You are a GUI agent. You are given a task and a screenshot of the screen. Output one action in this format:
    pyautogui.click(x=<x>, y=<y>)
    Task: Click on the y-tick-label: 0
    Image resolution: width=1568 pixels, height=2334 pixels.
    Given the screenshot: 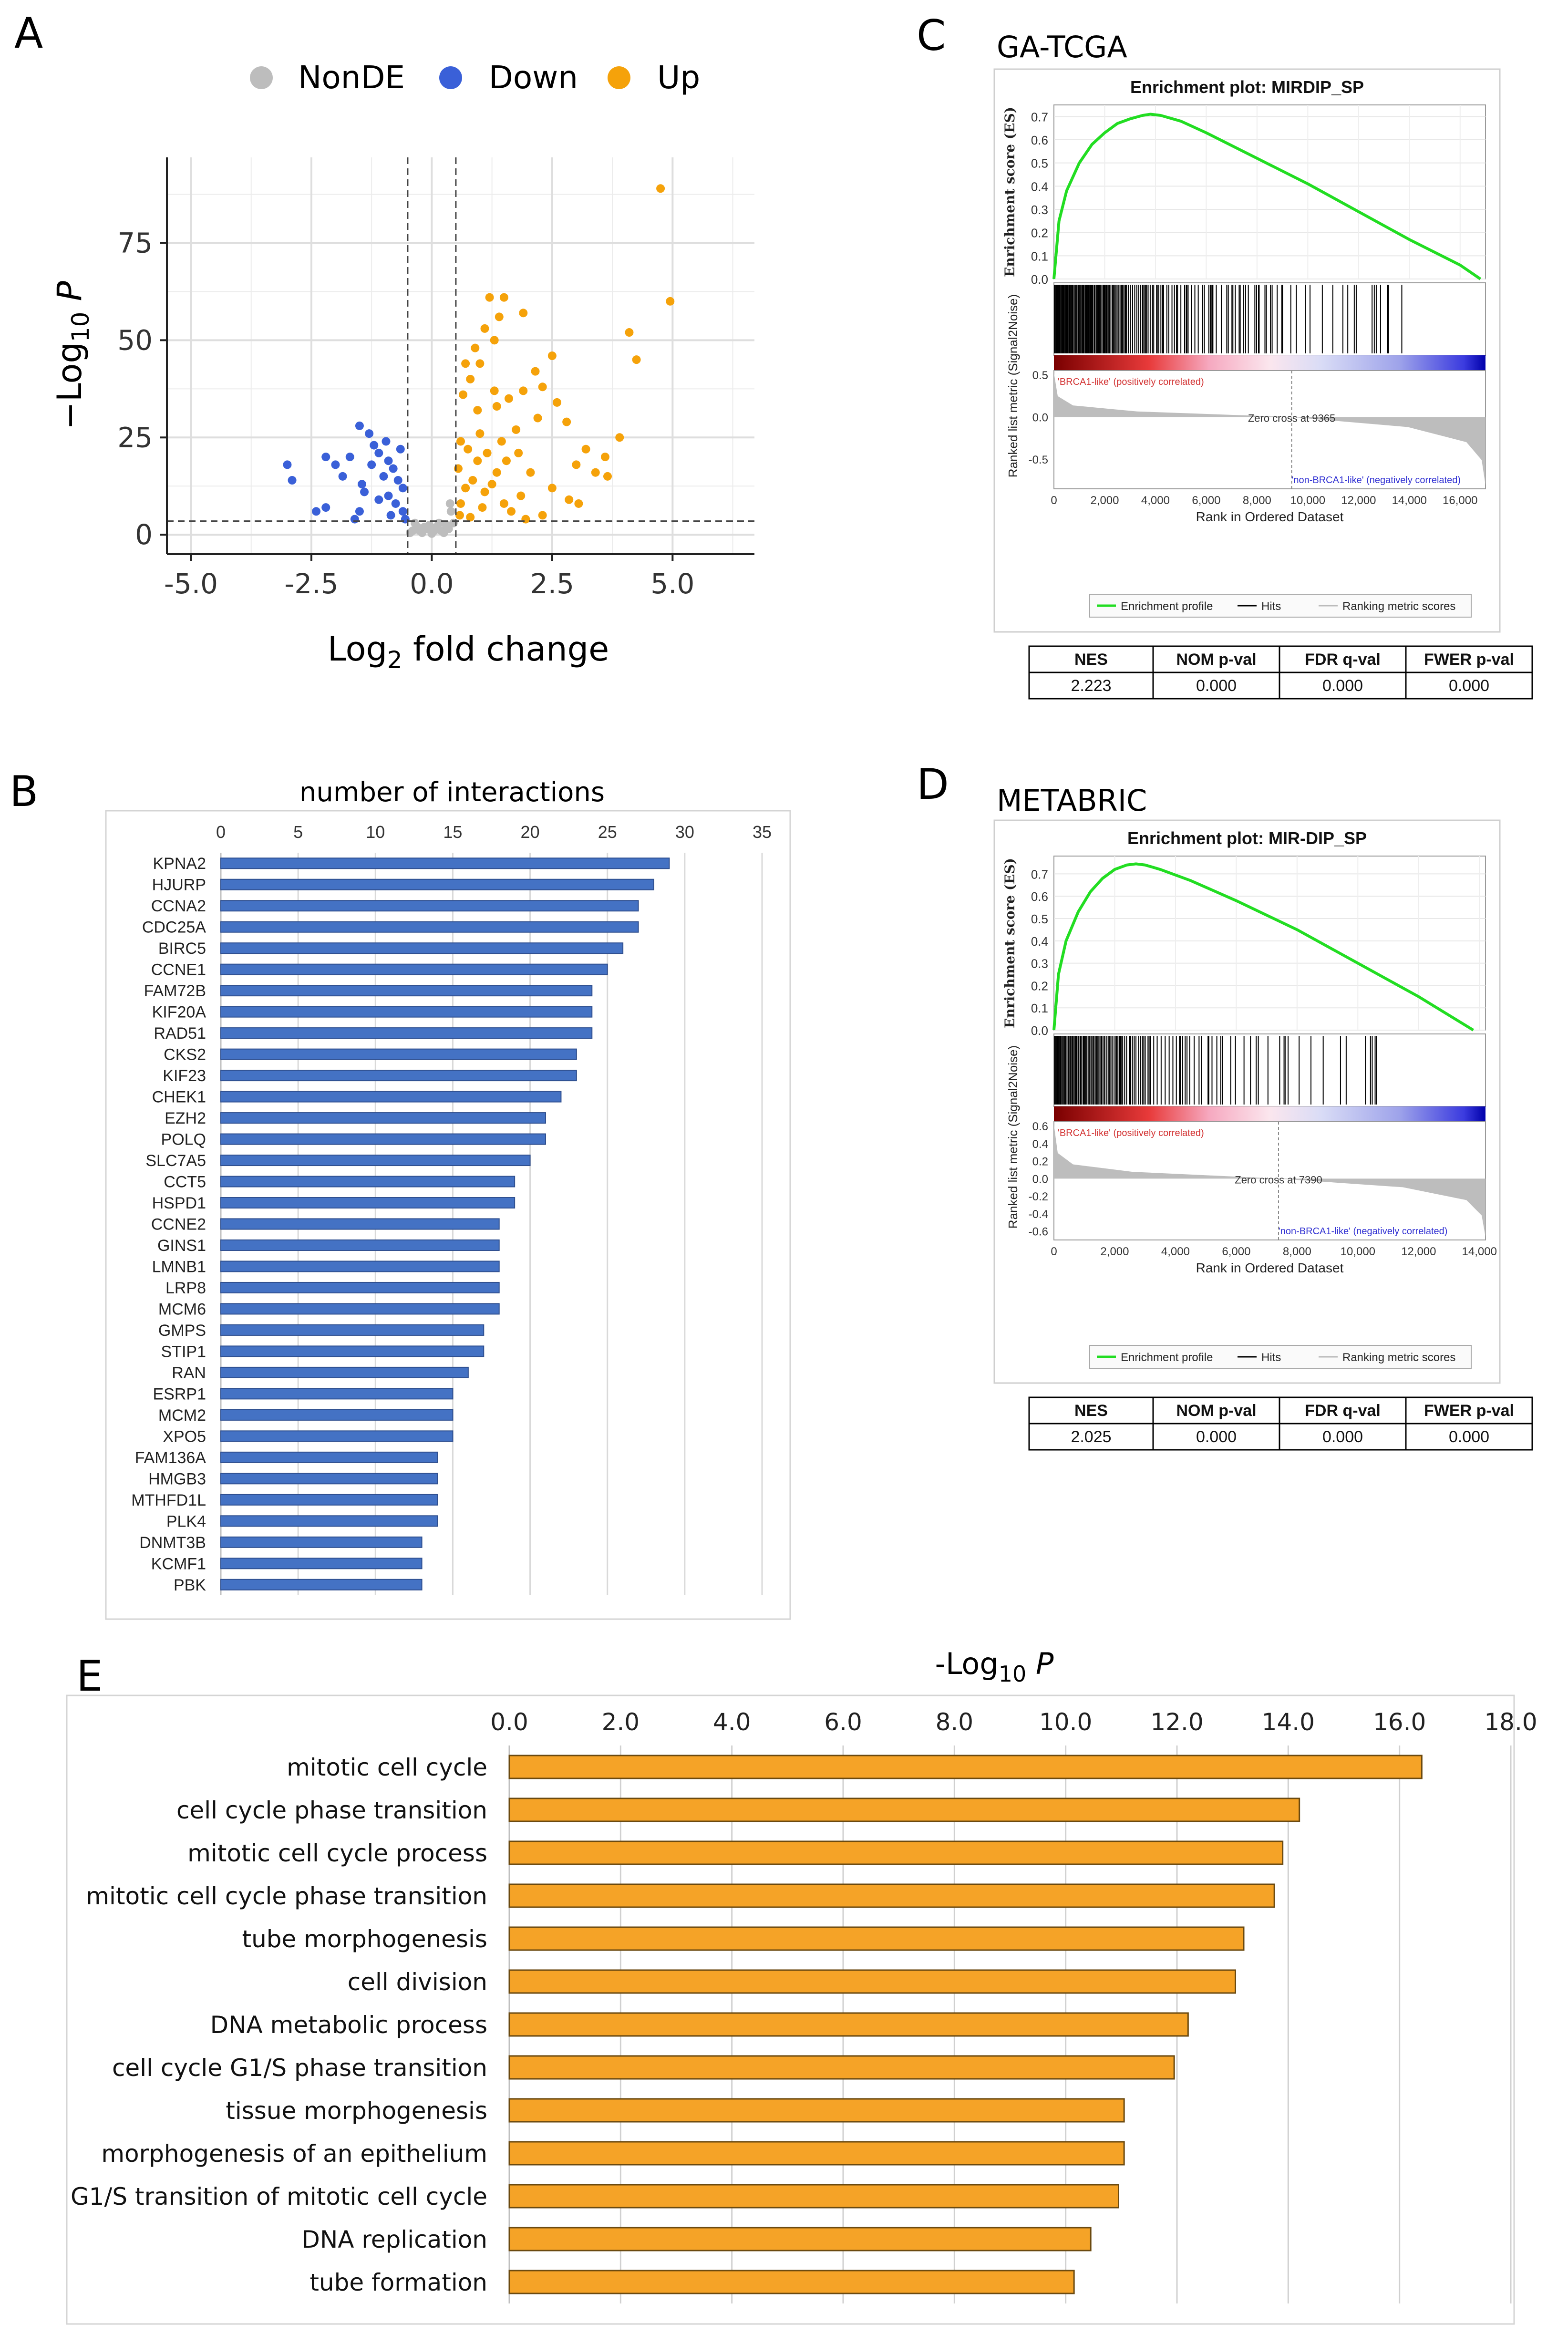 What is the action you would take?
    pyautogui.click(x=144, y=534)
    